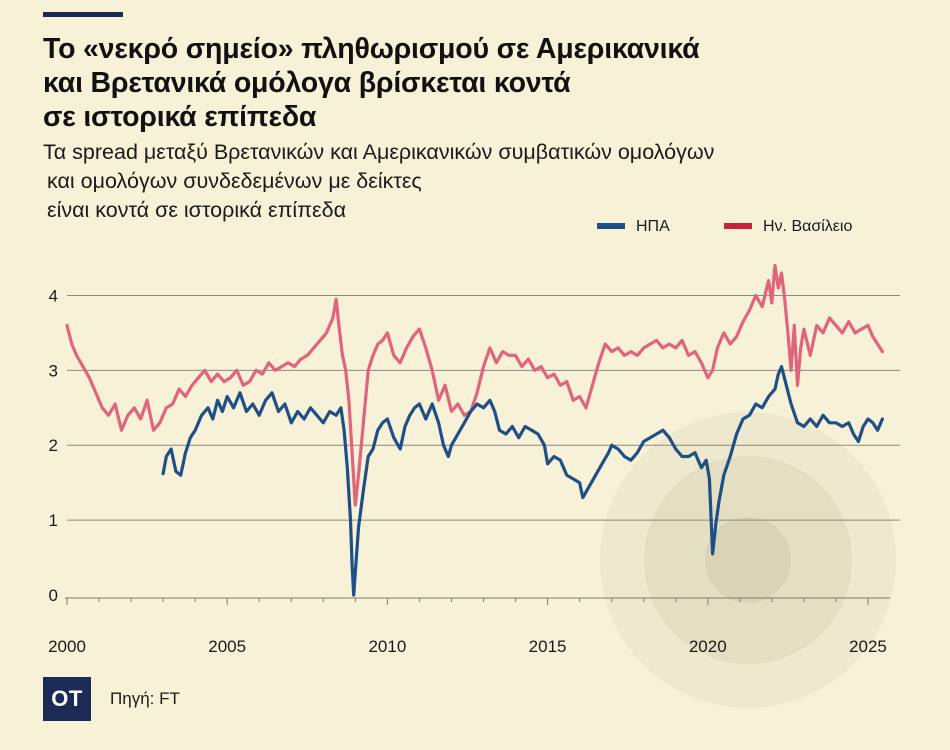  I want to click on y-tick-label: 0, so click(53, 595).